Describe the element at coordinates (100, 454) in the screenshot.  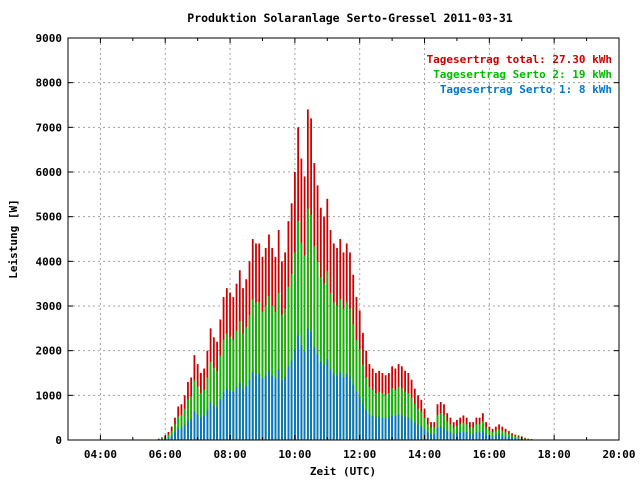
I see `x-tick-label: 04:00` at that location.